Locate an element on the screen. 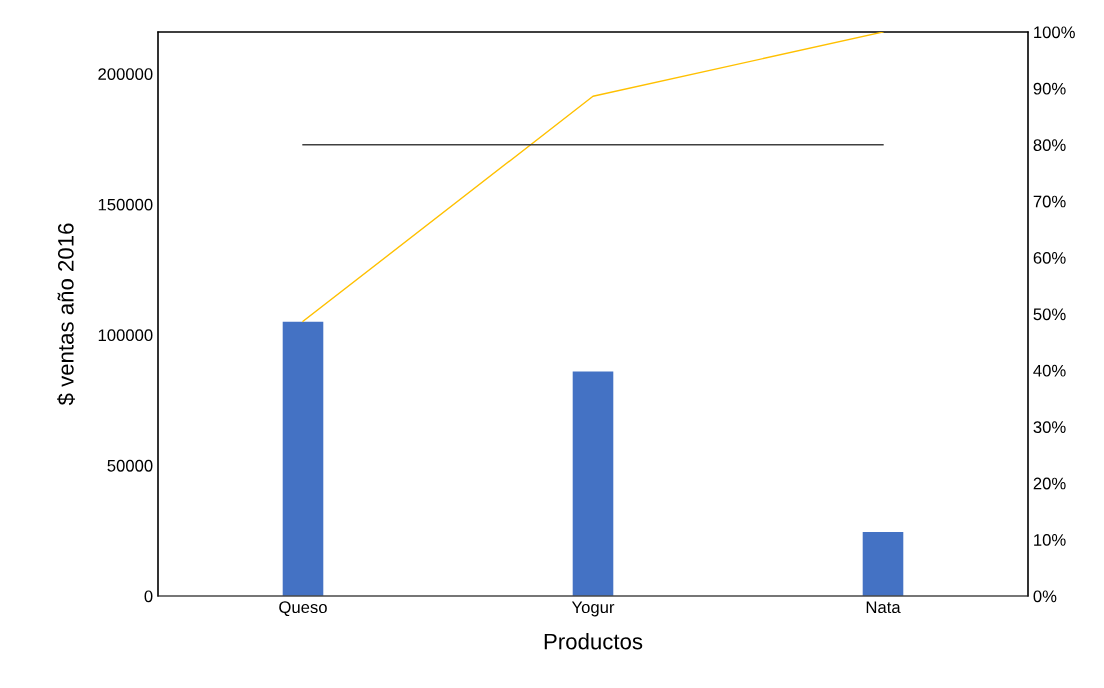 Image resolution: width=1104 pixels, height=688 pixels. x-tick-label: Nata is located at coordinates (883, 607).